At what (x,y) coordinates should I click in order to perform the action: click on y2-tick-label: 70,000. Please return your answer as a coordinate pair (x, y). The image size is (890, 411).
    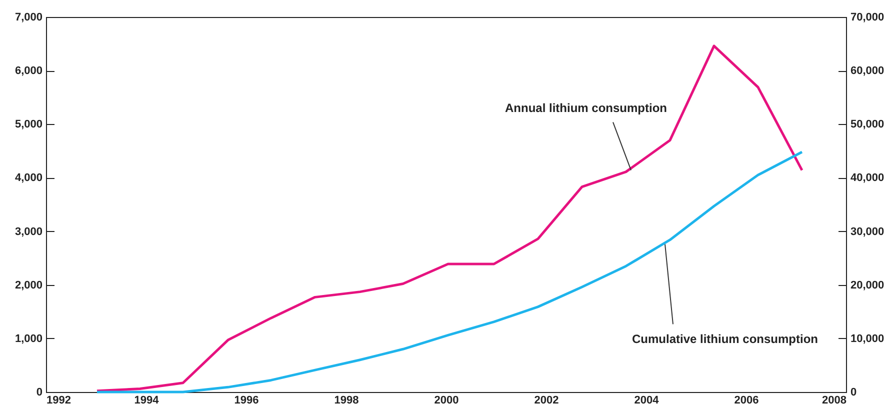
    Looking at the image, I should click on (867, 18).